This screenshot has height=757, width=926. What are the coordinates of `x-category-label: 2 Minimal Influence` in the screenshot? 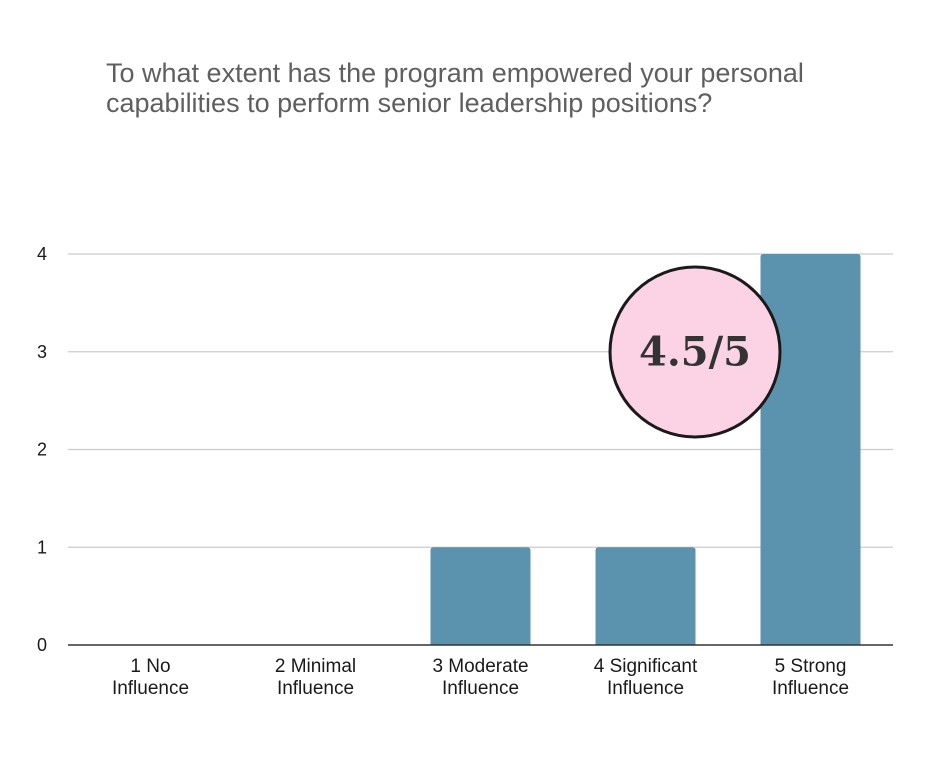 It's located at (315, 677).